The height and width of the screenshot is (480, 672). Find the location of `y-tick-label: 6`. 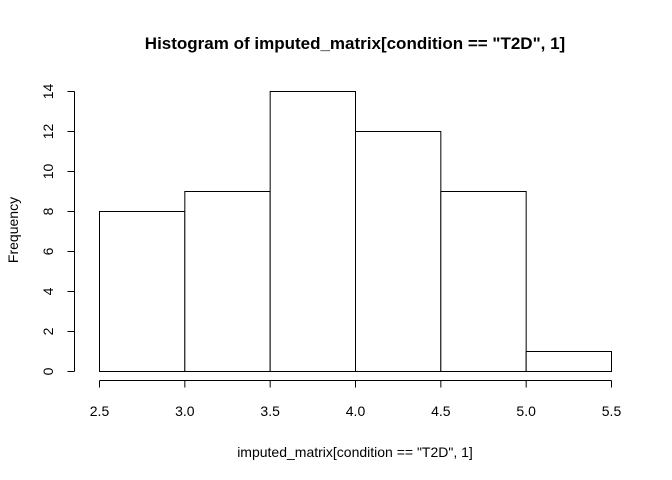

y-tick-label: 6 is located at coordinates (48, 251).